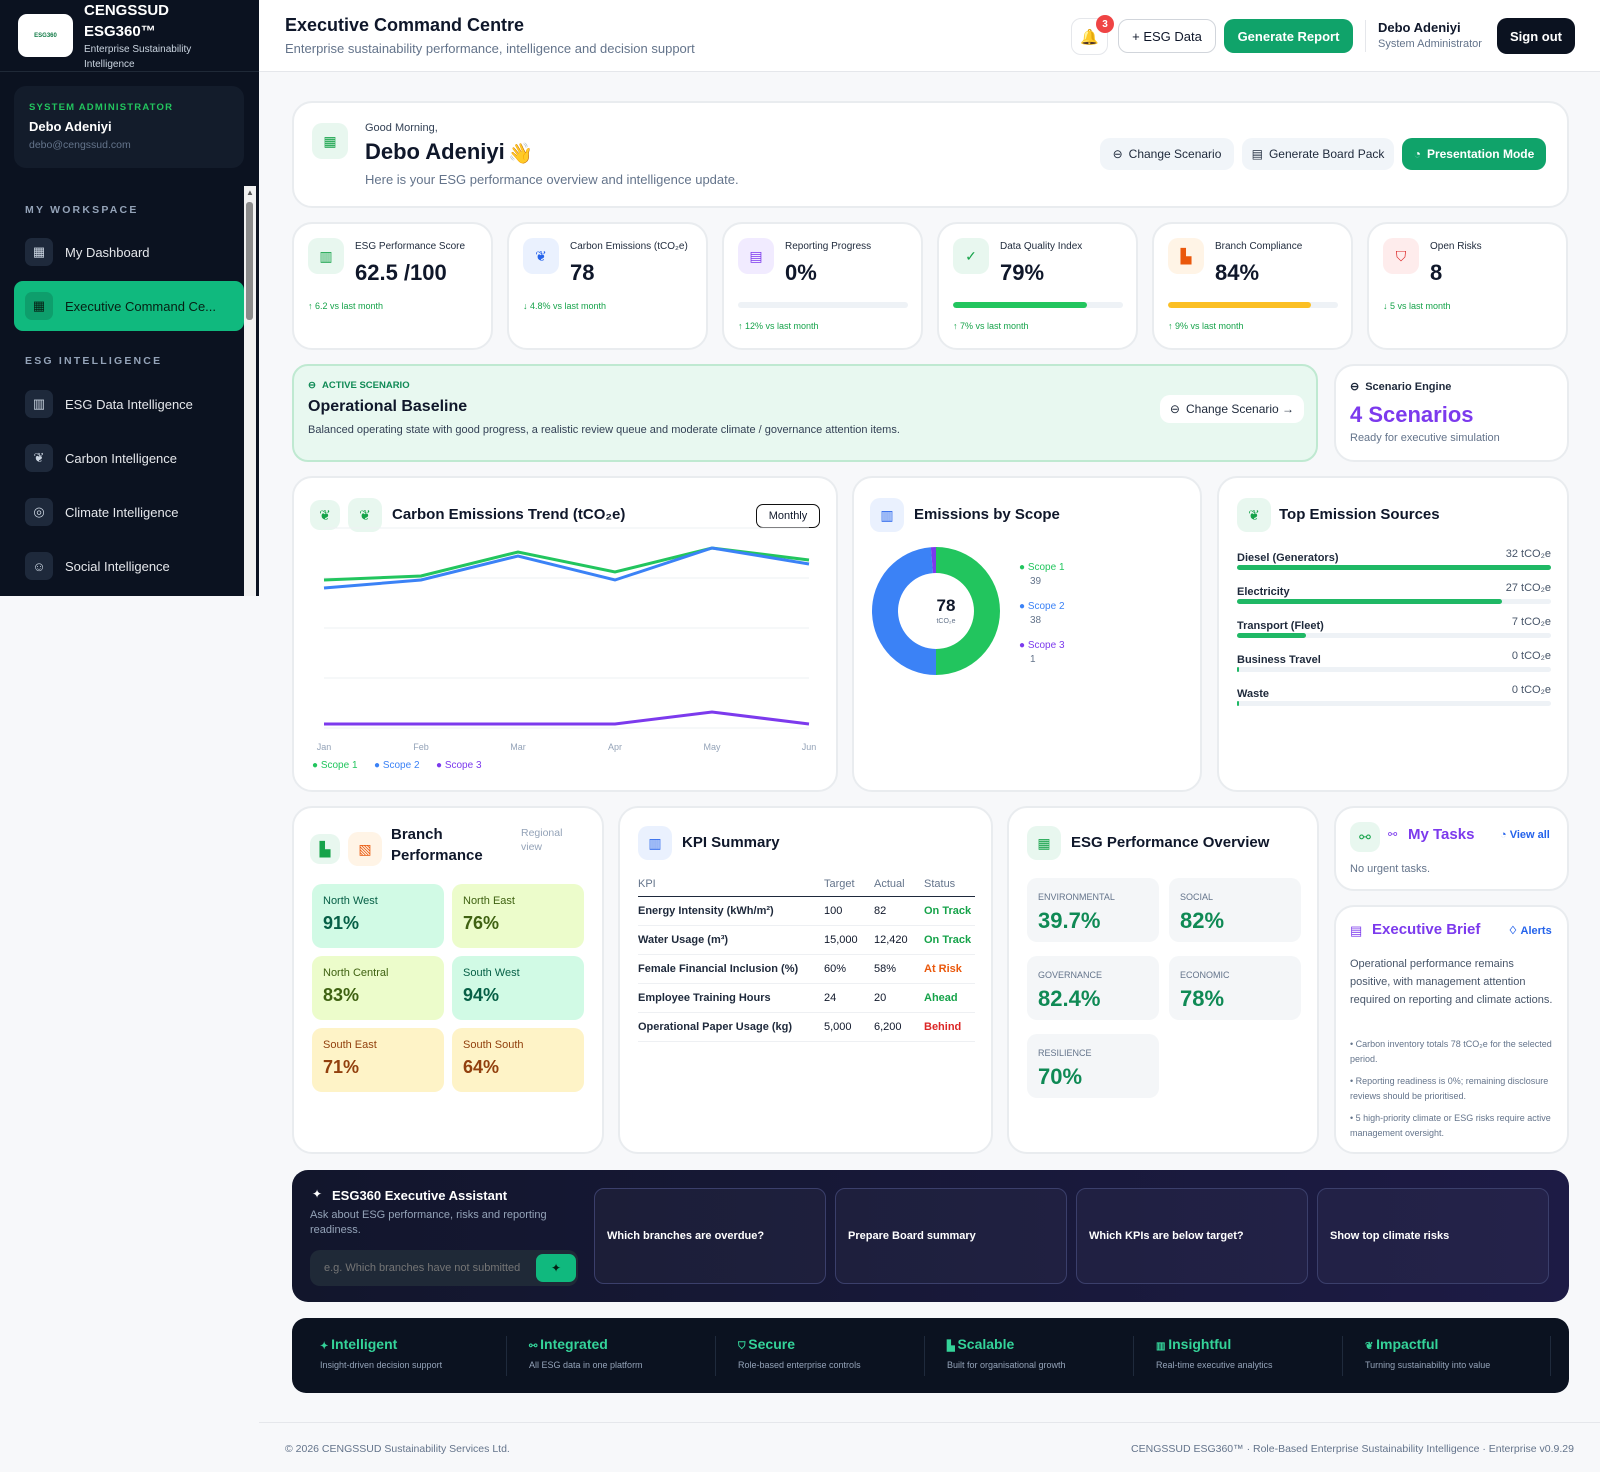 Image resolution: width=1600 pixels, height=1472 pixels. I want to click on notifications-button: 🔔 3, so click(1092, 35).